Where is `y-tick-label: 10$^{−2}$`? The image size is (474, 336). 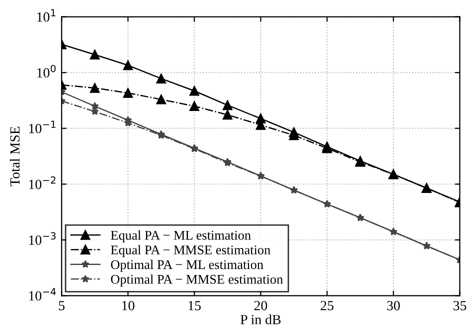 y-tick-label: 10$^{−2}$ is located at coordinates (42, 183).